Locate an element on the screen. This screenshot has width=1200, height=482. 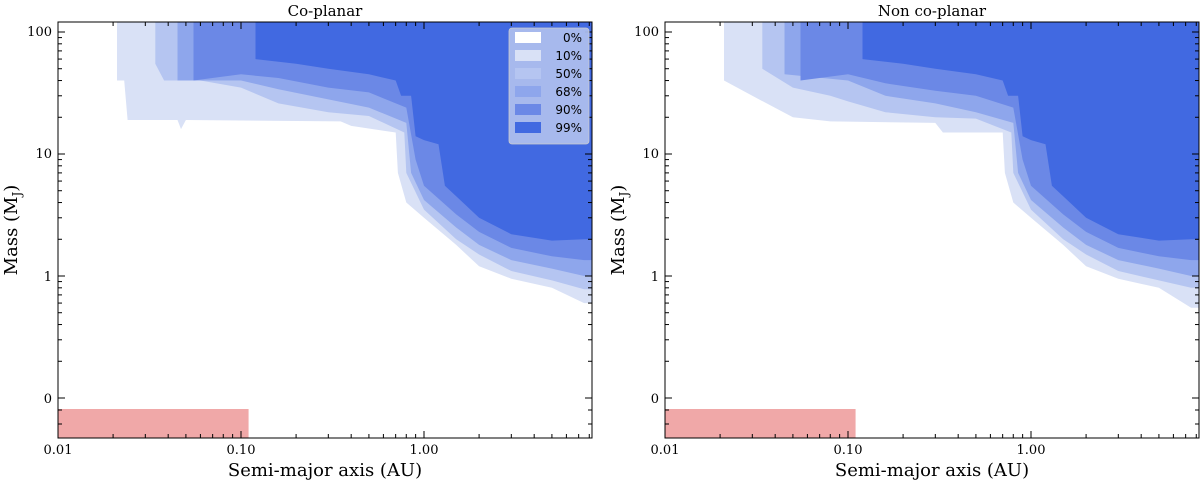
legend-label: 68% is located at coordinates (568, 92).